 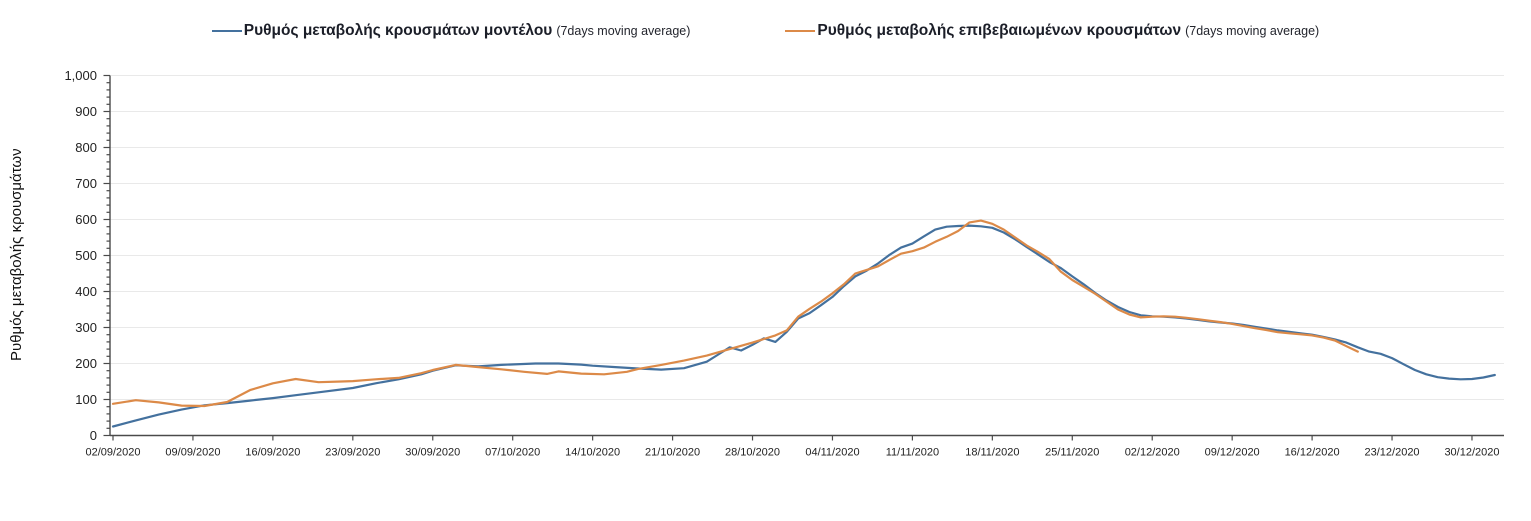 I want to click on x-tick-label: 02/09/2020, so click(x=112, y=453).